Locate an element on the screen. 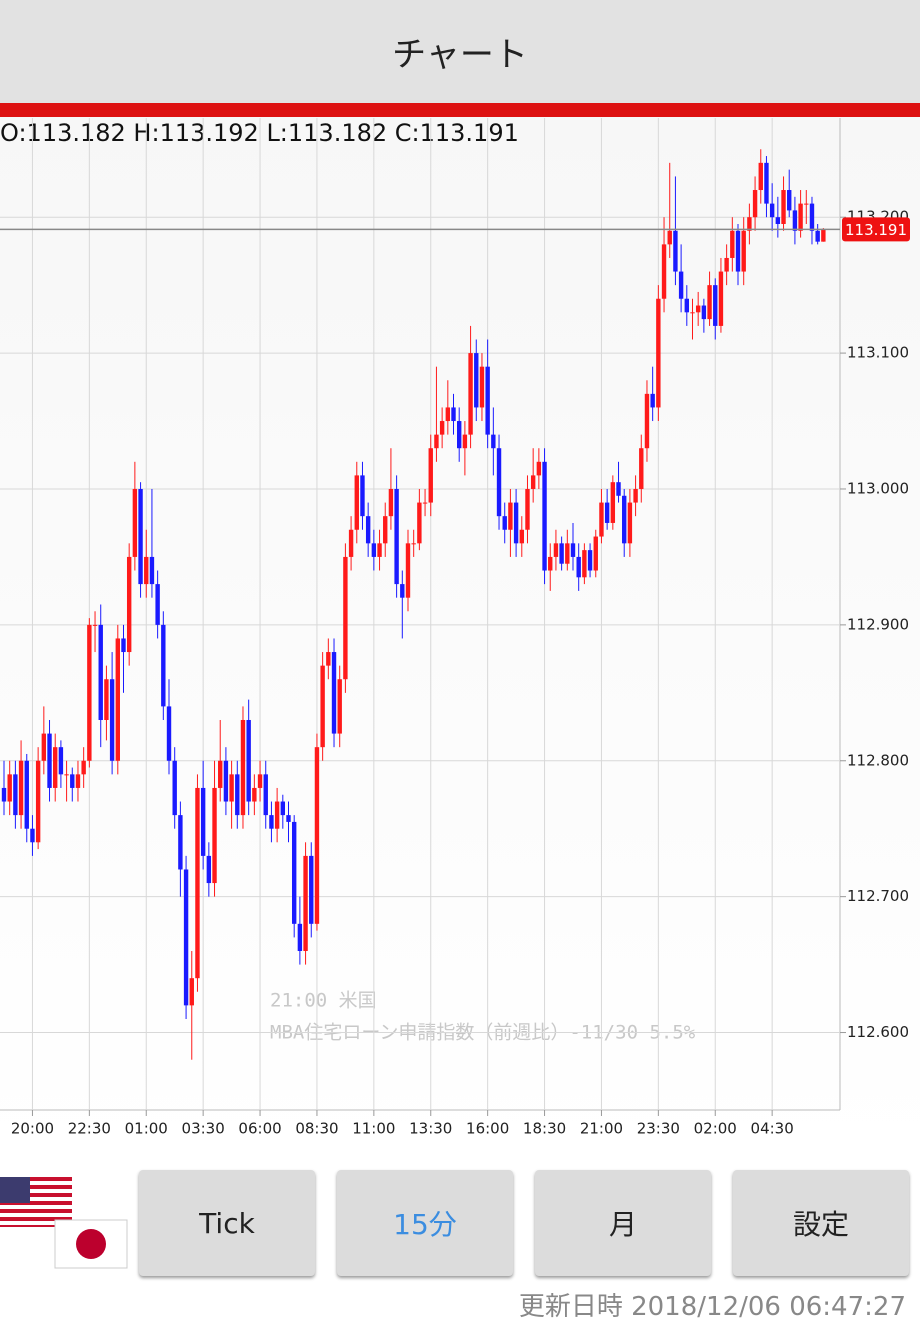 Image resolution: width=920 pixels, height=1325 pixels. interval-button: 15分 is located at coordinates (425, 1223).